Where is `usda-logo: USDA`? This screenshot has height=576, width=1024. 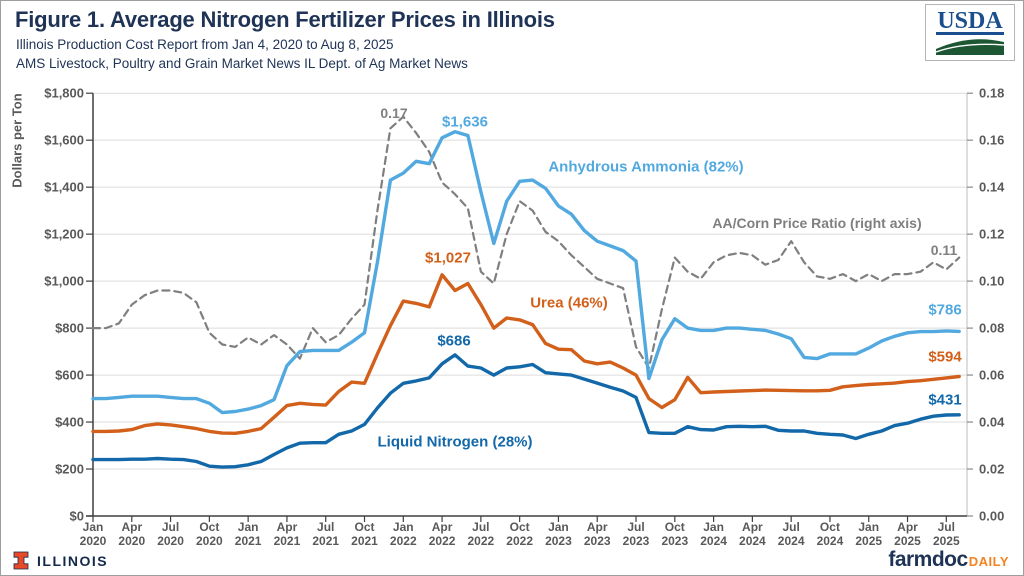 usda-logo: USDA is located at coordinates (970, 32).